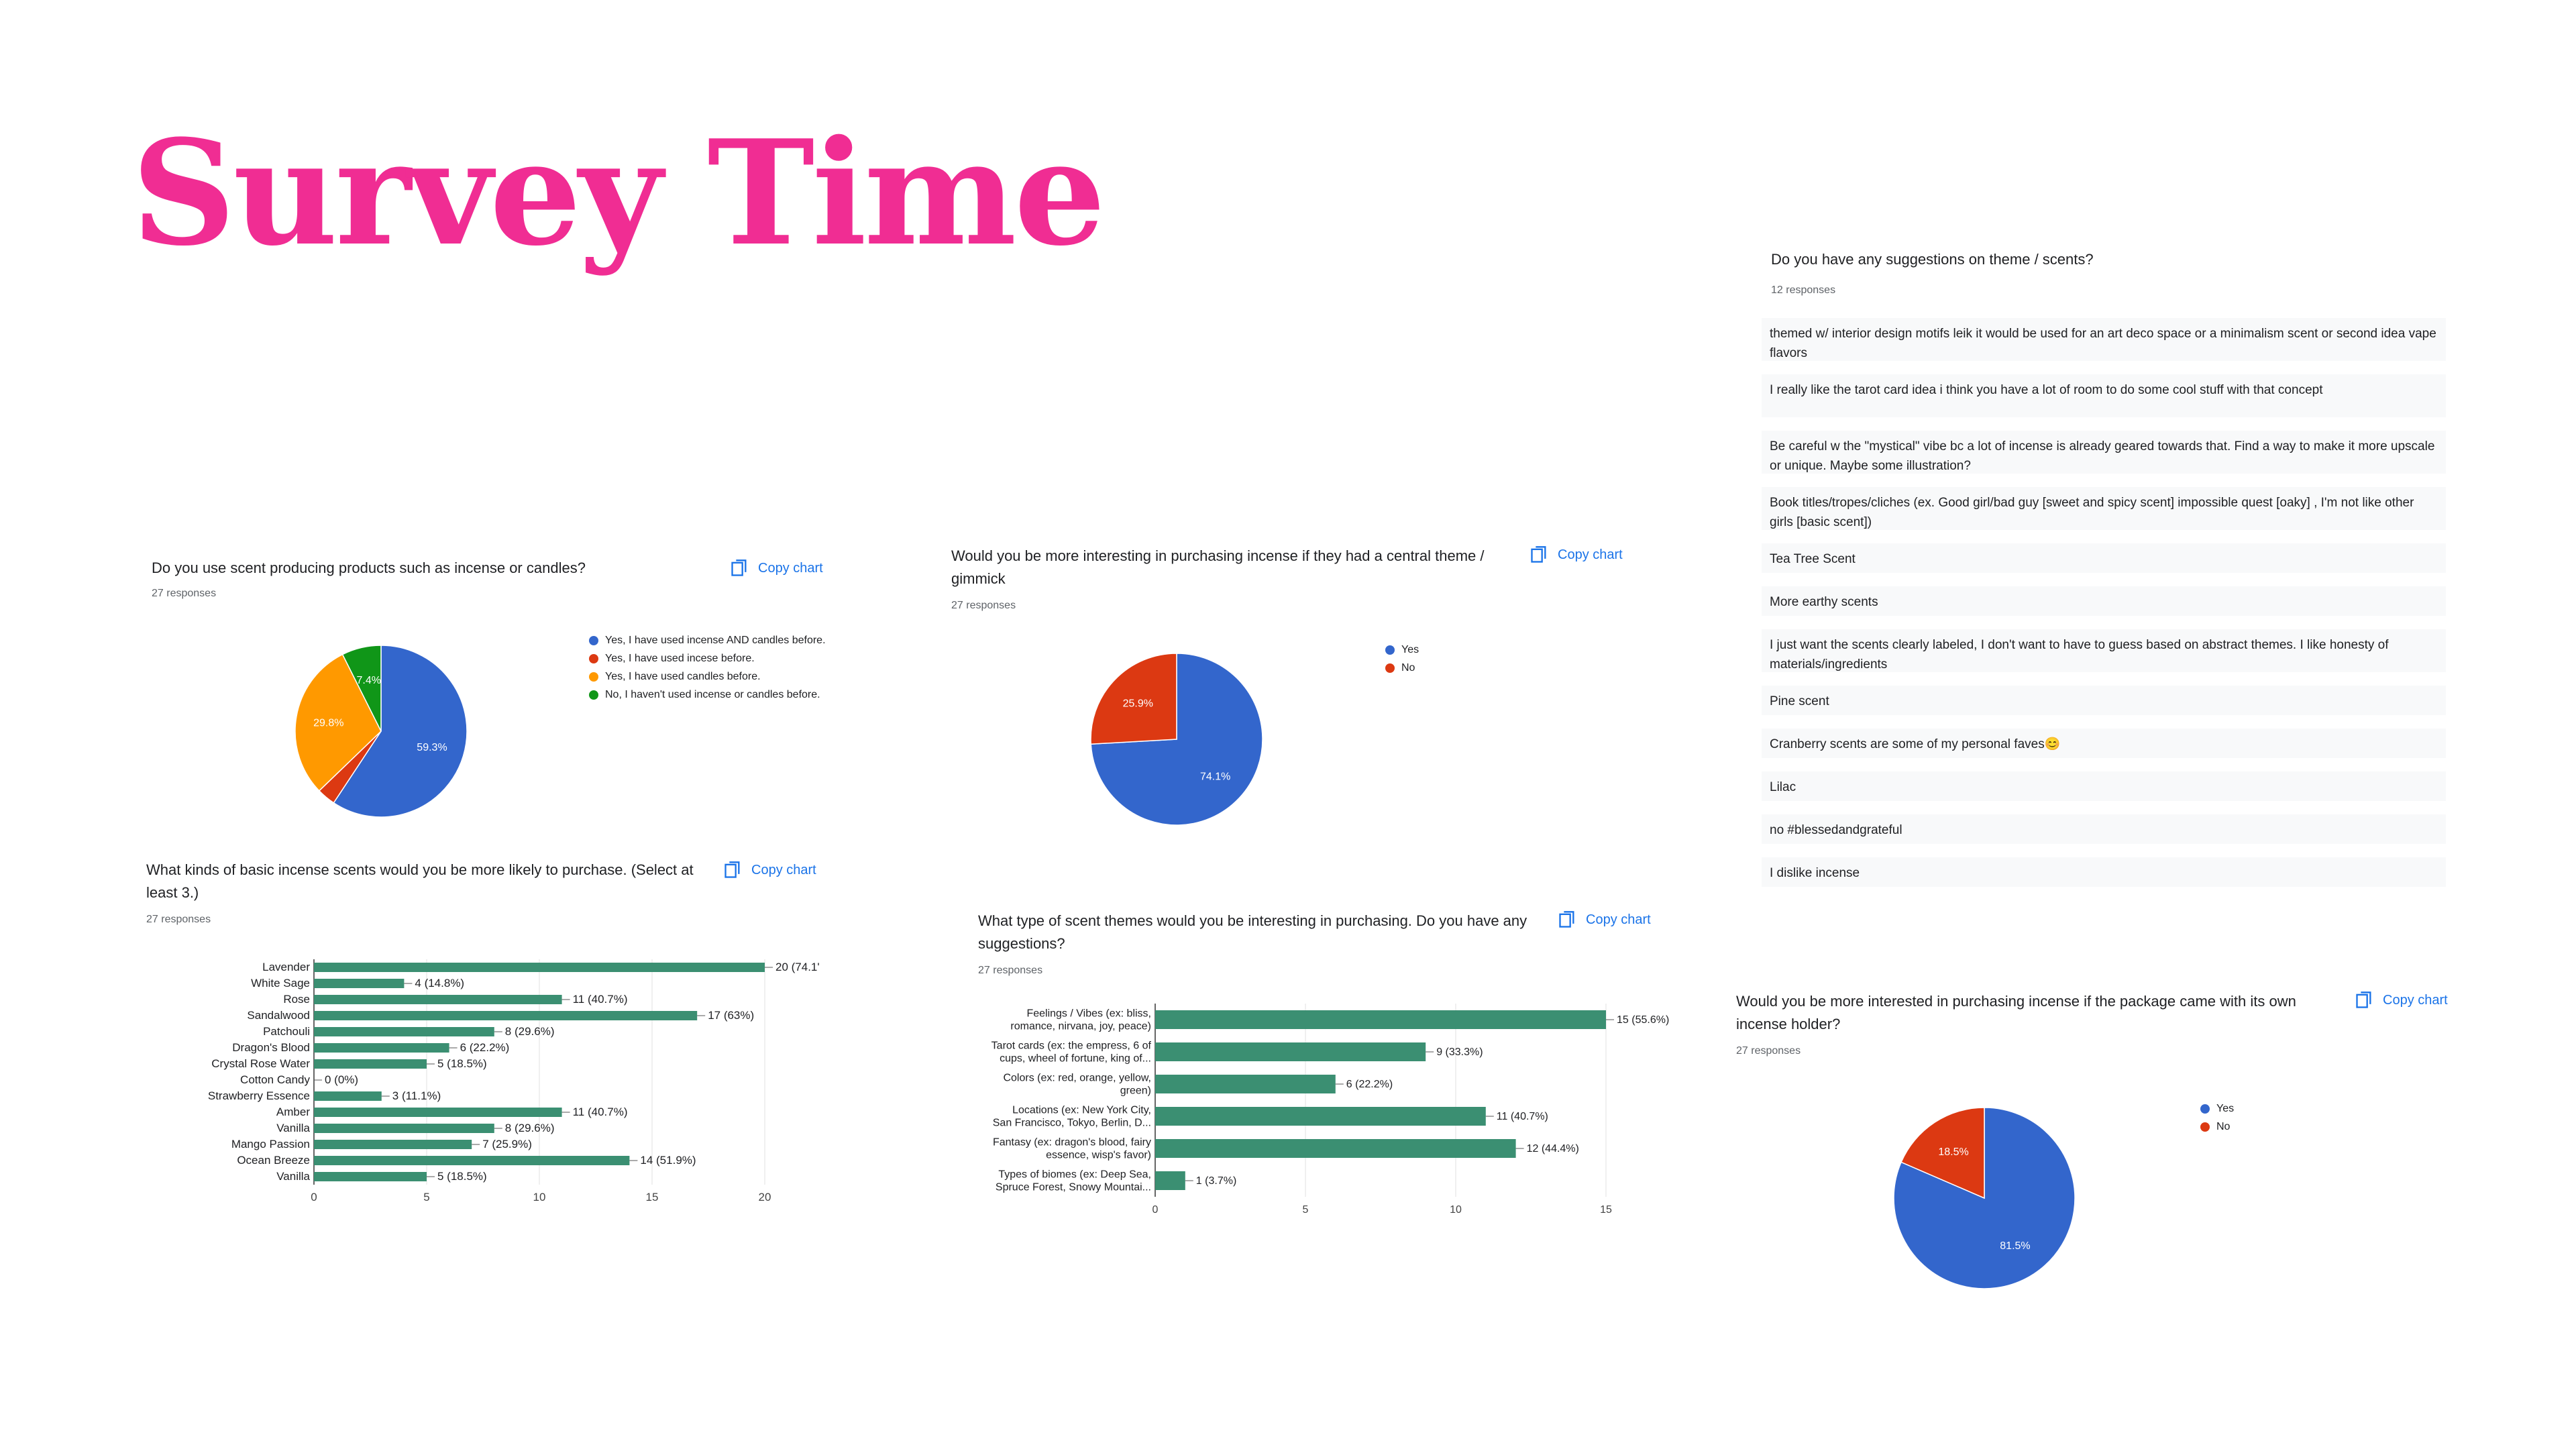 The image size is (2576, 1449). I want to click on pie-chart: 81.5% 18.5%, so click(1984, 1198).